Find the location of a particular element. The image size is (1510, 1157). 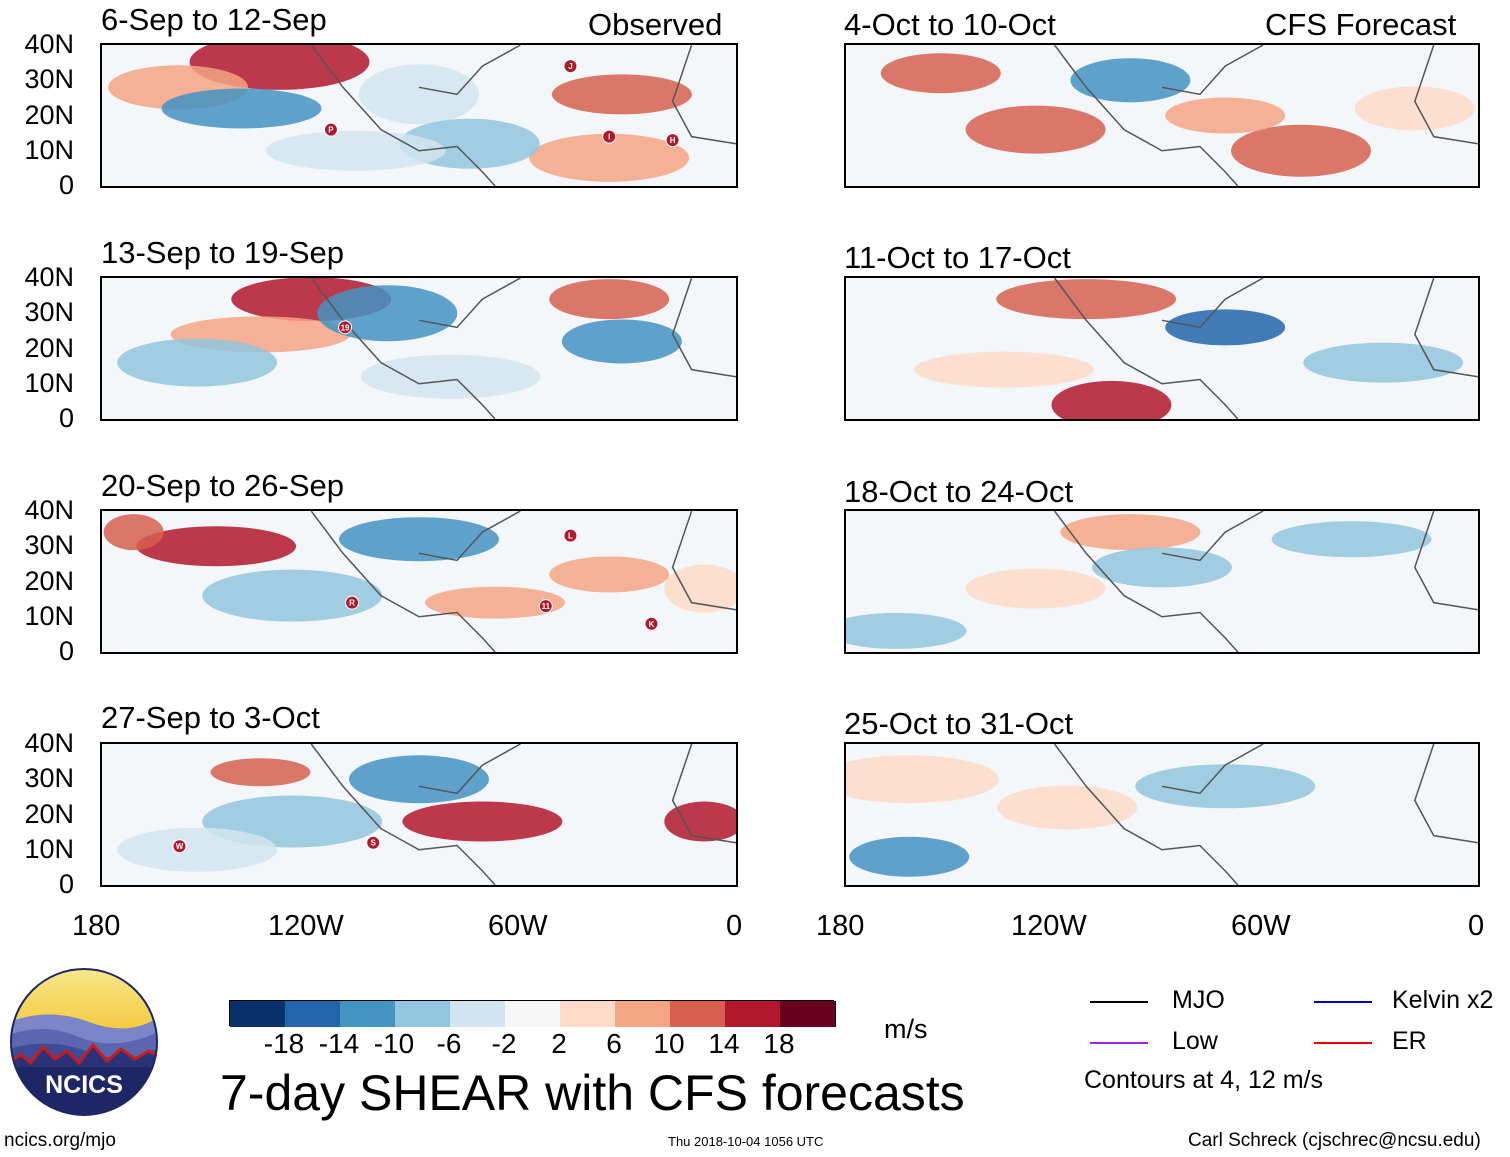

colorbar-tick-label: 2 is located at coordinates (559, 1043).